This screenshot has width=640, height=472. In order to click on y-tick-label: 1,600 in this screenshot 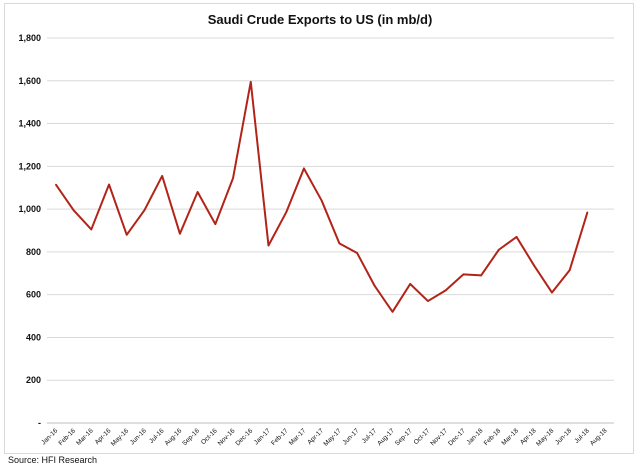, I will do `click(29, 81)`.